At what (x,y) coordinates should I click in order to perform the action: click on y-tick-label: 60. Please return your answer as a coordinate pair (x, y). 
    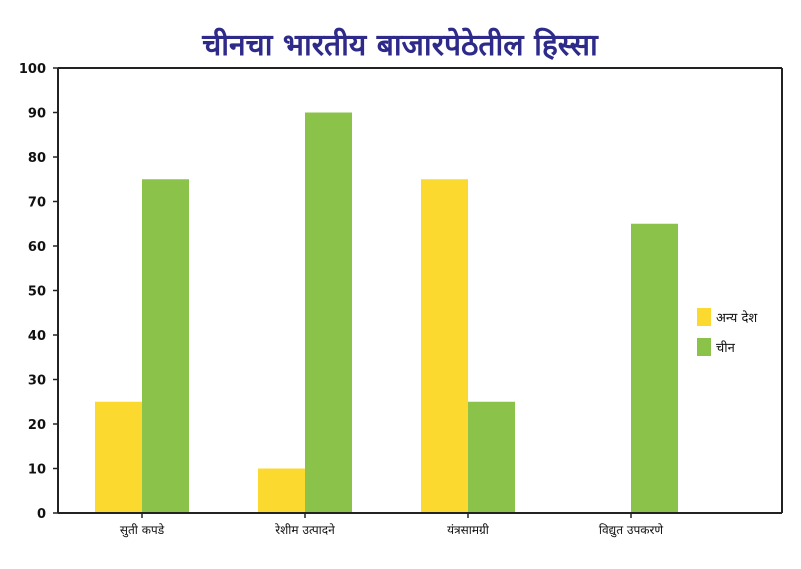
    Looking at the image, I should click on (37, 247).